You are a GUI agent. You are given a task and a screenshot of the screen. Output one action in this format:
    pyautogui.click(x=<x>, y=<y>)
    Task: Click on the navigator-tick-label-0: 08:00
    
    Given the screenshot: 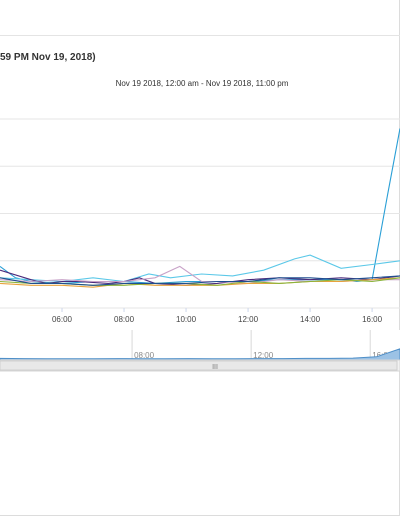 What is the action you would take?
    pyautogui.click(x=144, y=355)
    